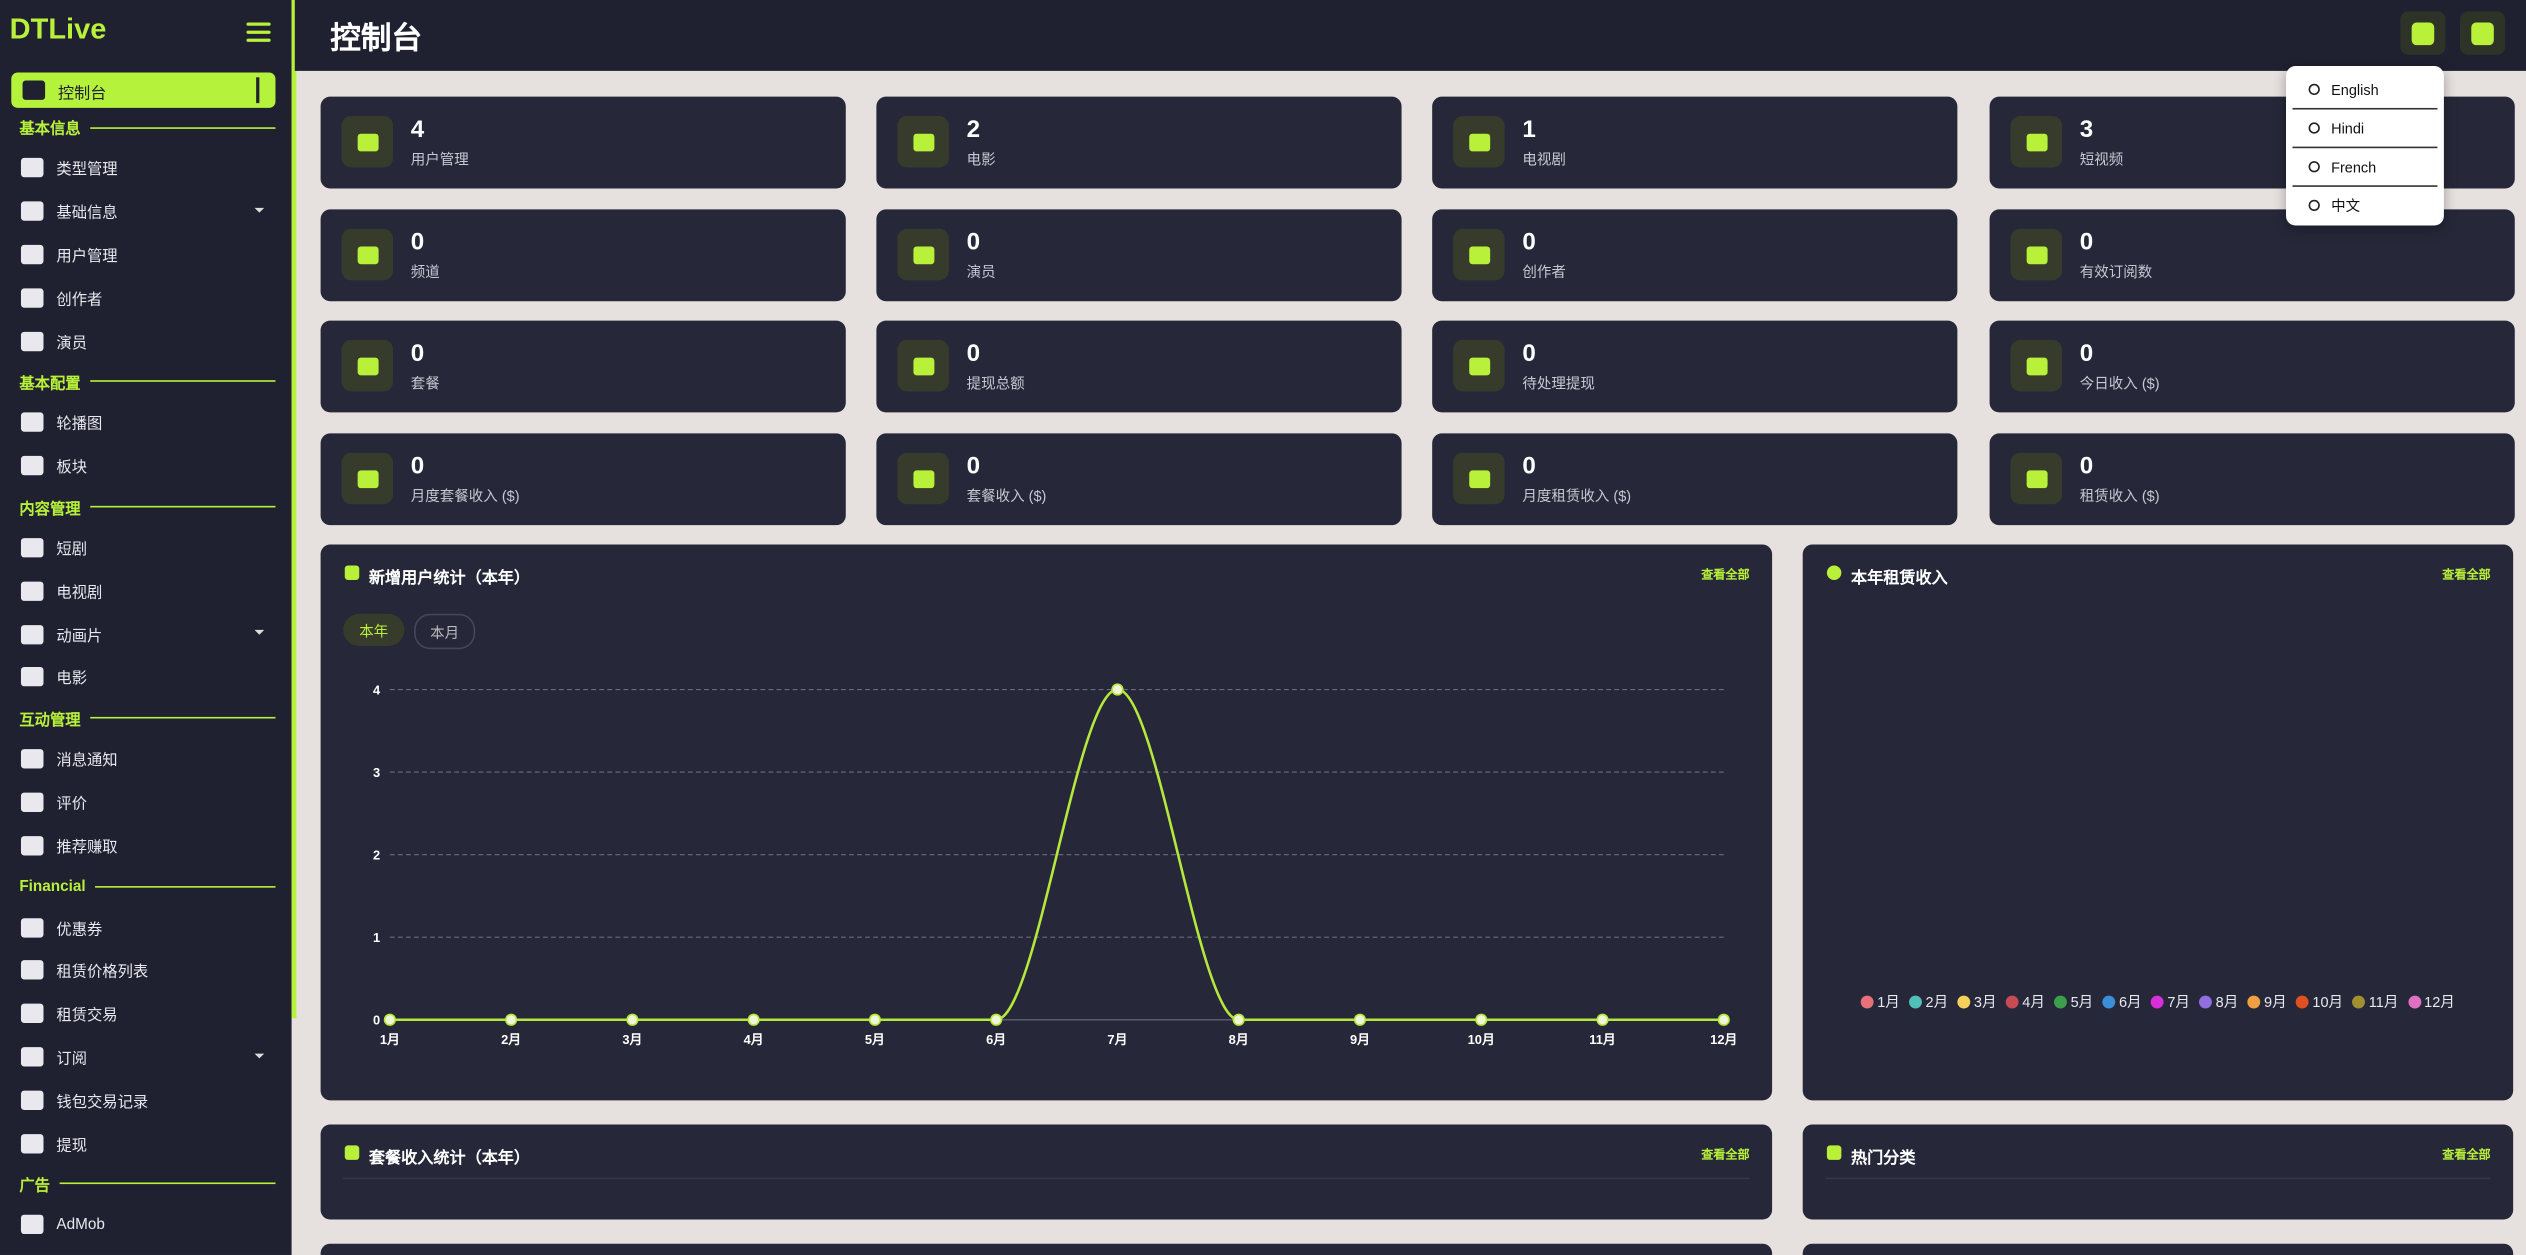  Describe the element at coordinates (2252, 366) in the screenshot. I see `stat-card: 0 今日收入 ($)` at that location.